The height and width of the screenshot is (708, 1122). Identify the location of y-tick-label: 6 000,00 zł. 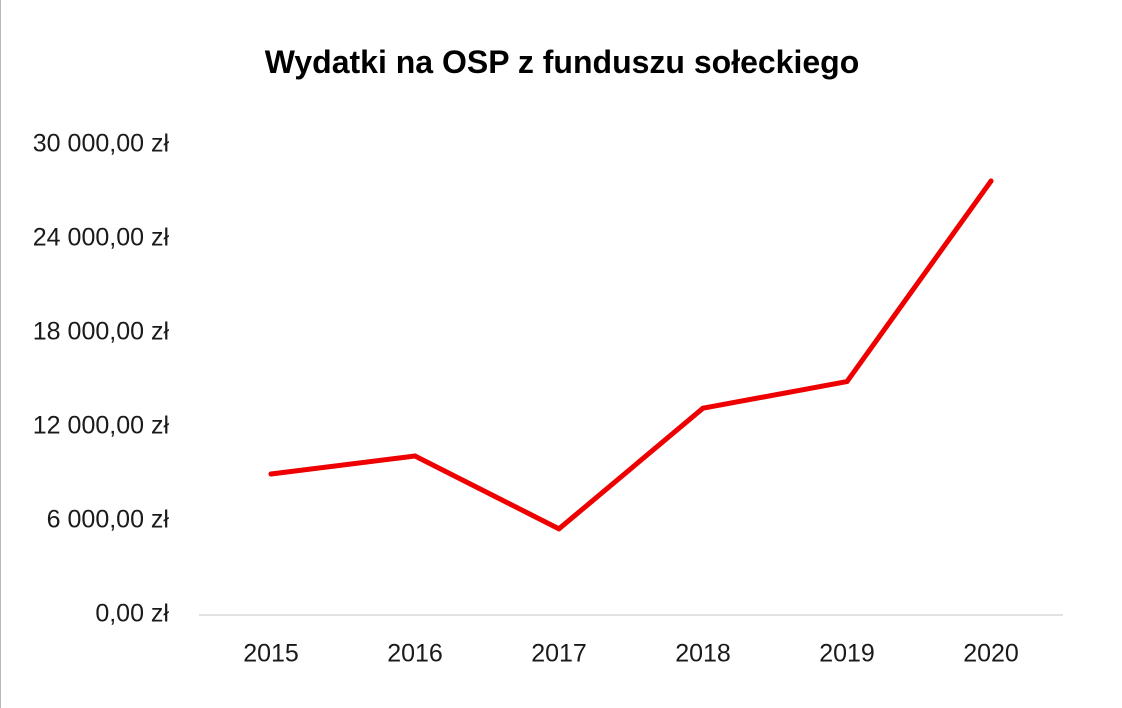
(108, 520).